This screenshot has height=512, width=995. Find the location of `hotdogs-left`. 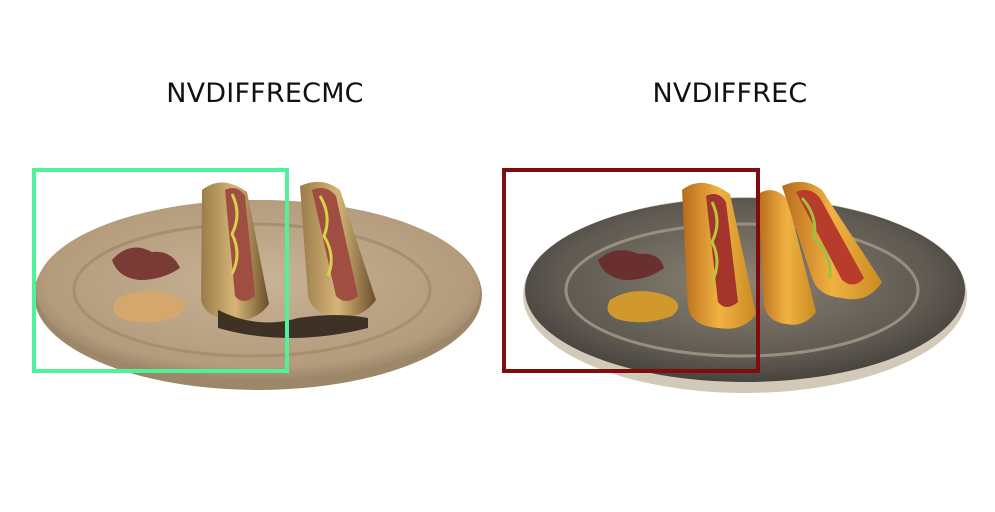

hotdogs-left is located at coordinates (288, 259).